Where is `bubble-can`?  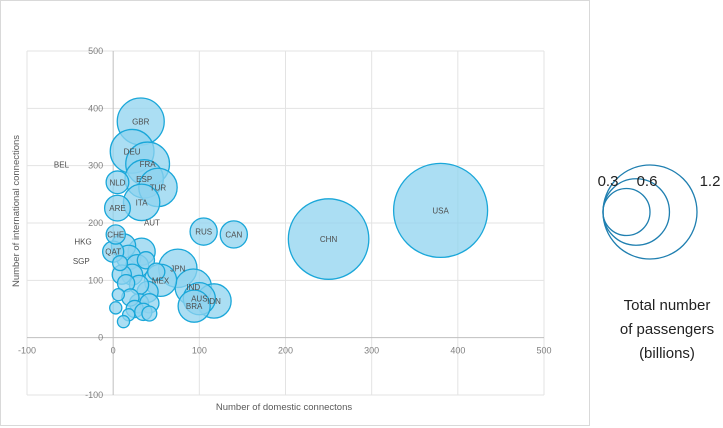 bubble-can is located at coordinates (234, 234).